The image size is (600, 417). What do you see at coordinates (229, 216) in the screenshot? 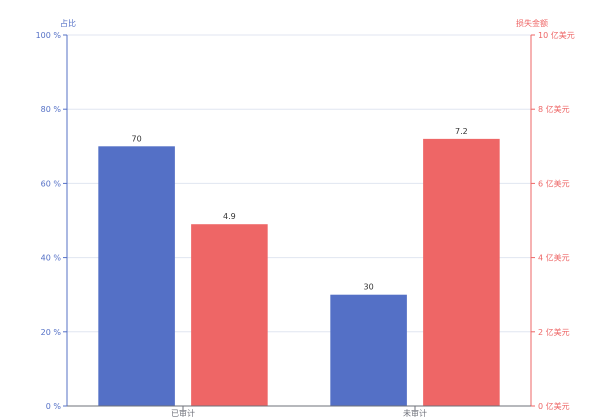
I see `bar-data-label: 4.9` at bounding box center [229, 216].